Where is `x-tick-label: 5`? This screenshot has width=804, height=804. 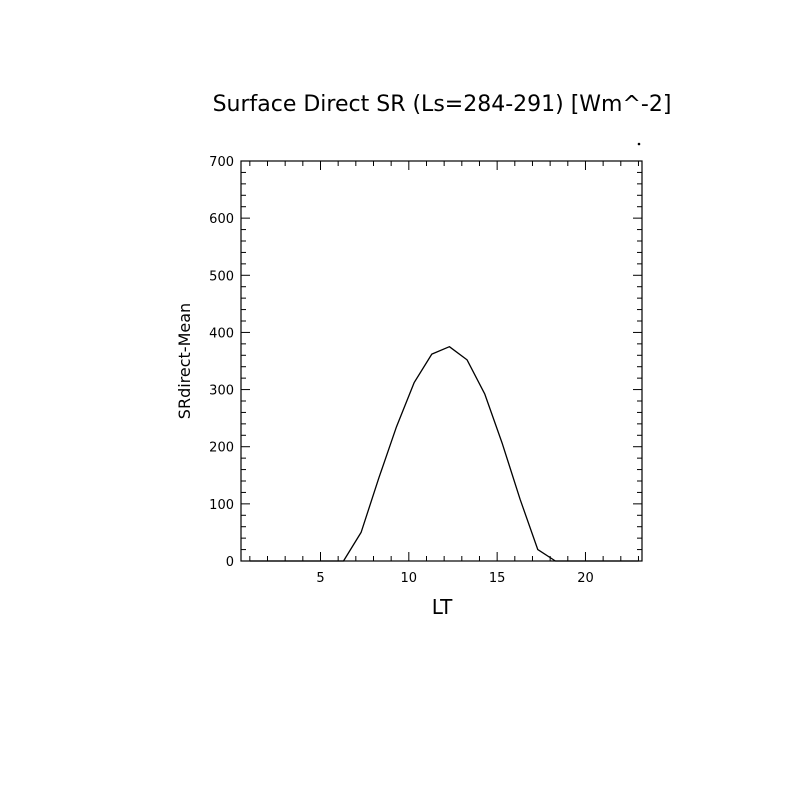
x-tick-label: 5 is located at coordinates (320, 578).